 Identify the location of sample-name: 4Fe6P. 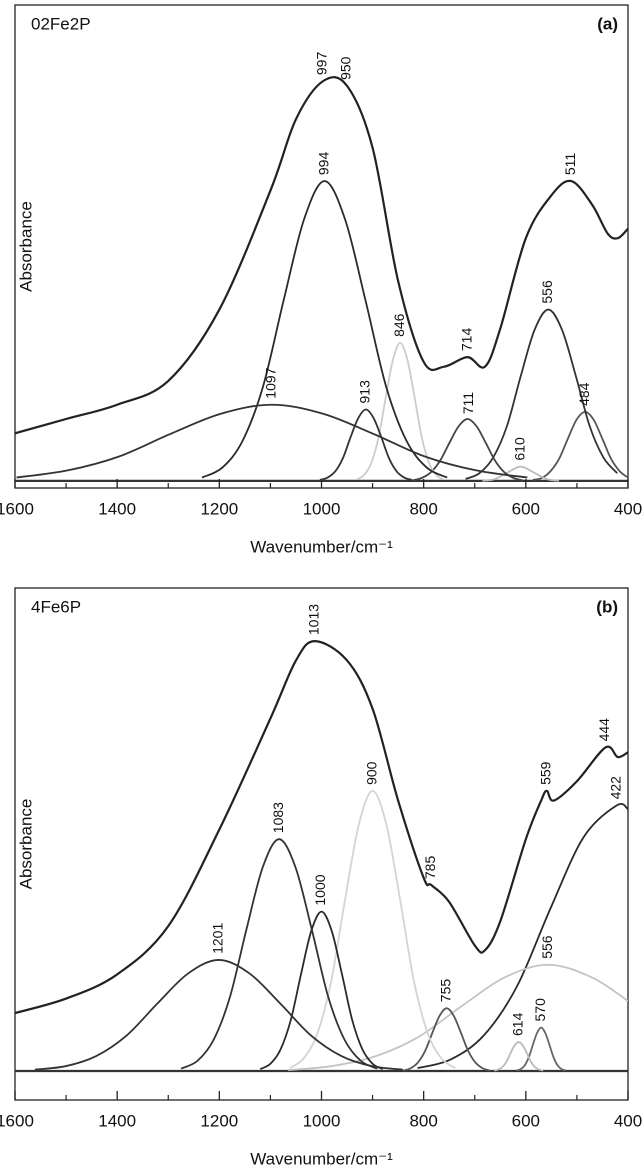
(56, 606).